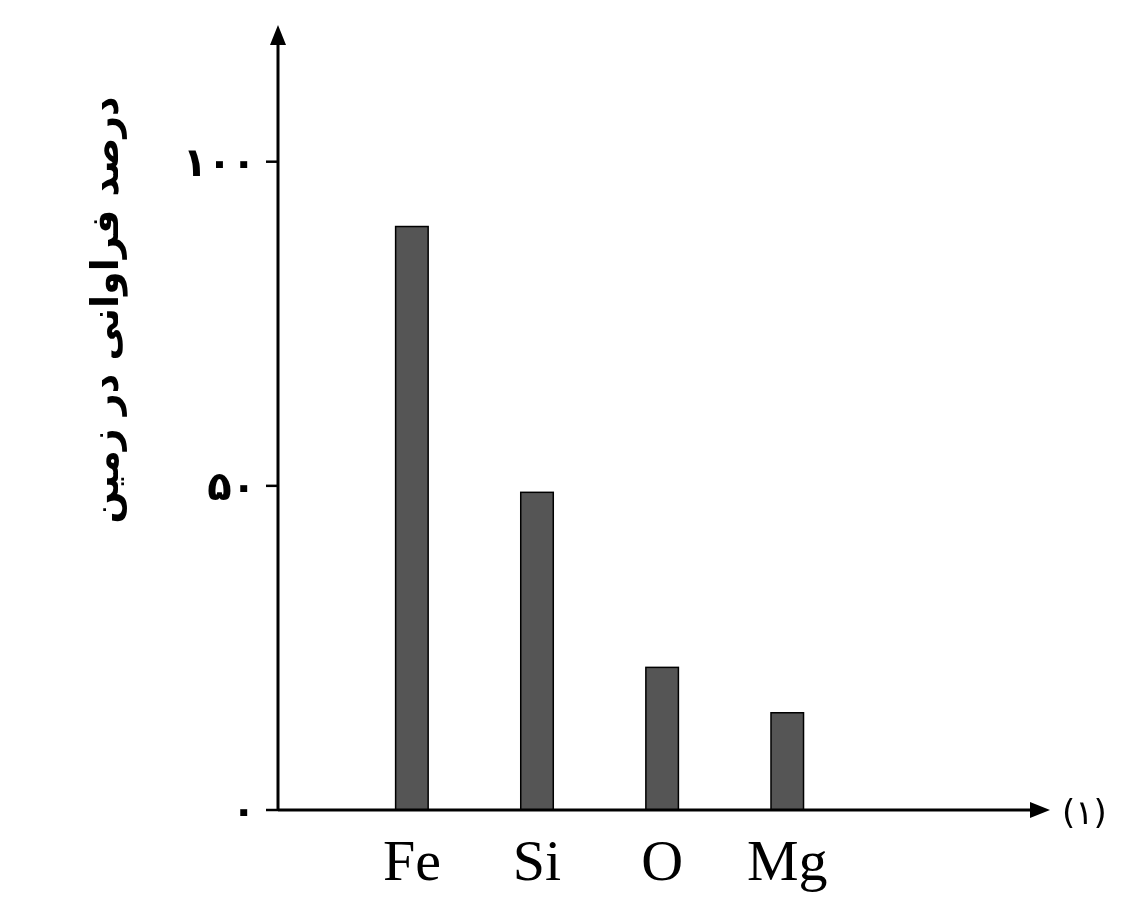  I want to click on x-tick-label: O, so click(662, 860).